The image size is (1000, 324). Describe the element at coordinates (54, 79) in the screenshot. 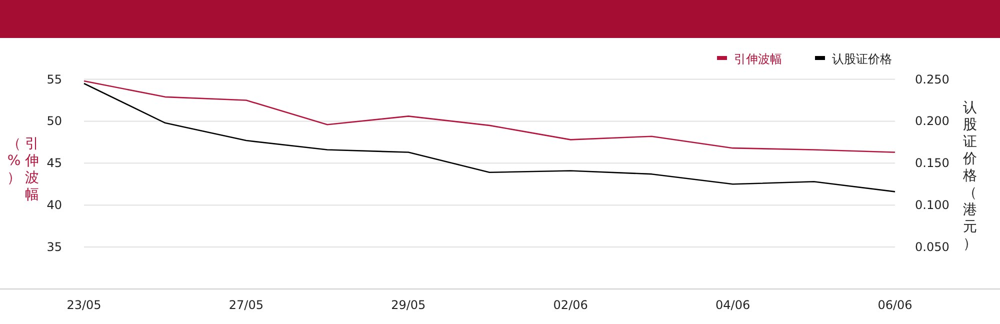

I see `y-tick-label: 55` at that location.